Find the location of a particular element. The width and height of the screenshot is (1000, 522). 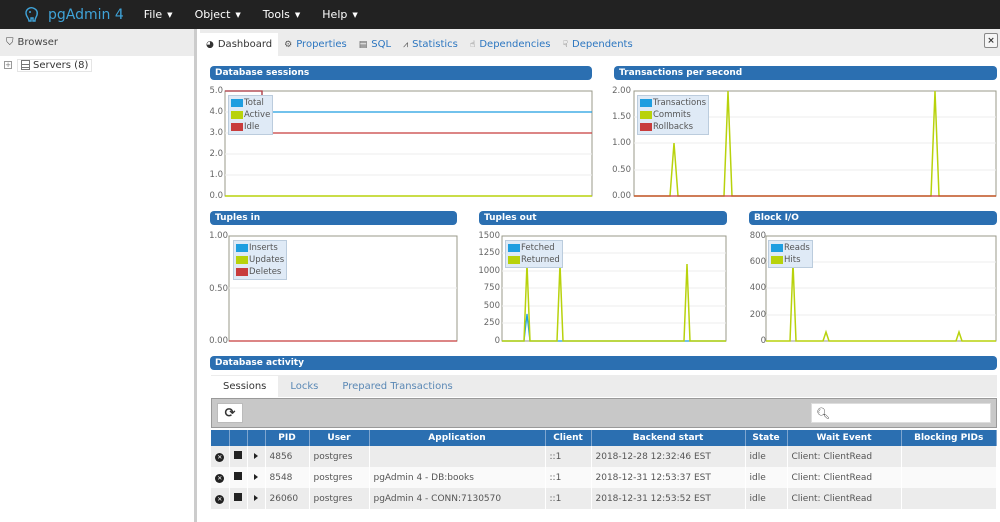

tab-dashboard: ◕ Dashboard is located at coordinates (239, 44).